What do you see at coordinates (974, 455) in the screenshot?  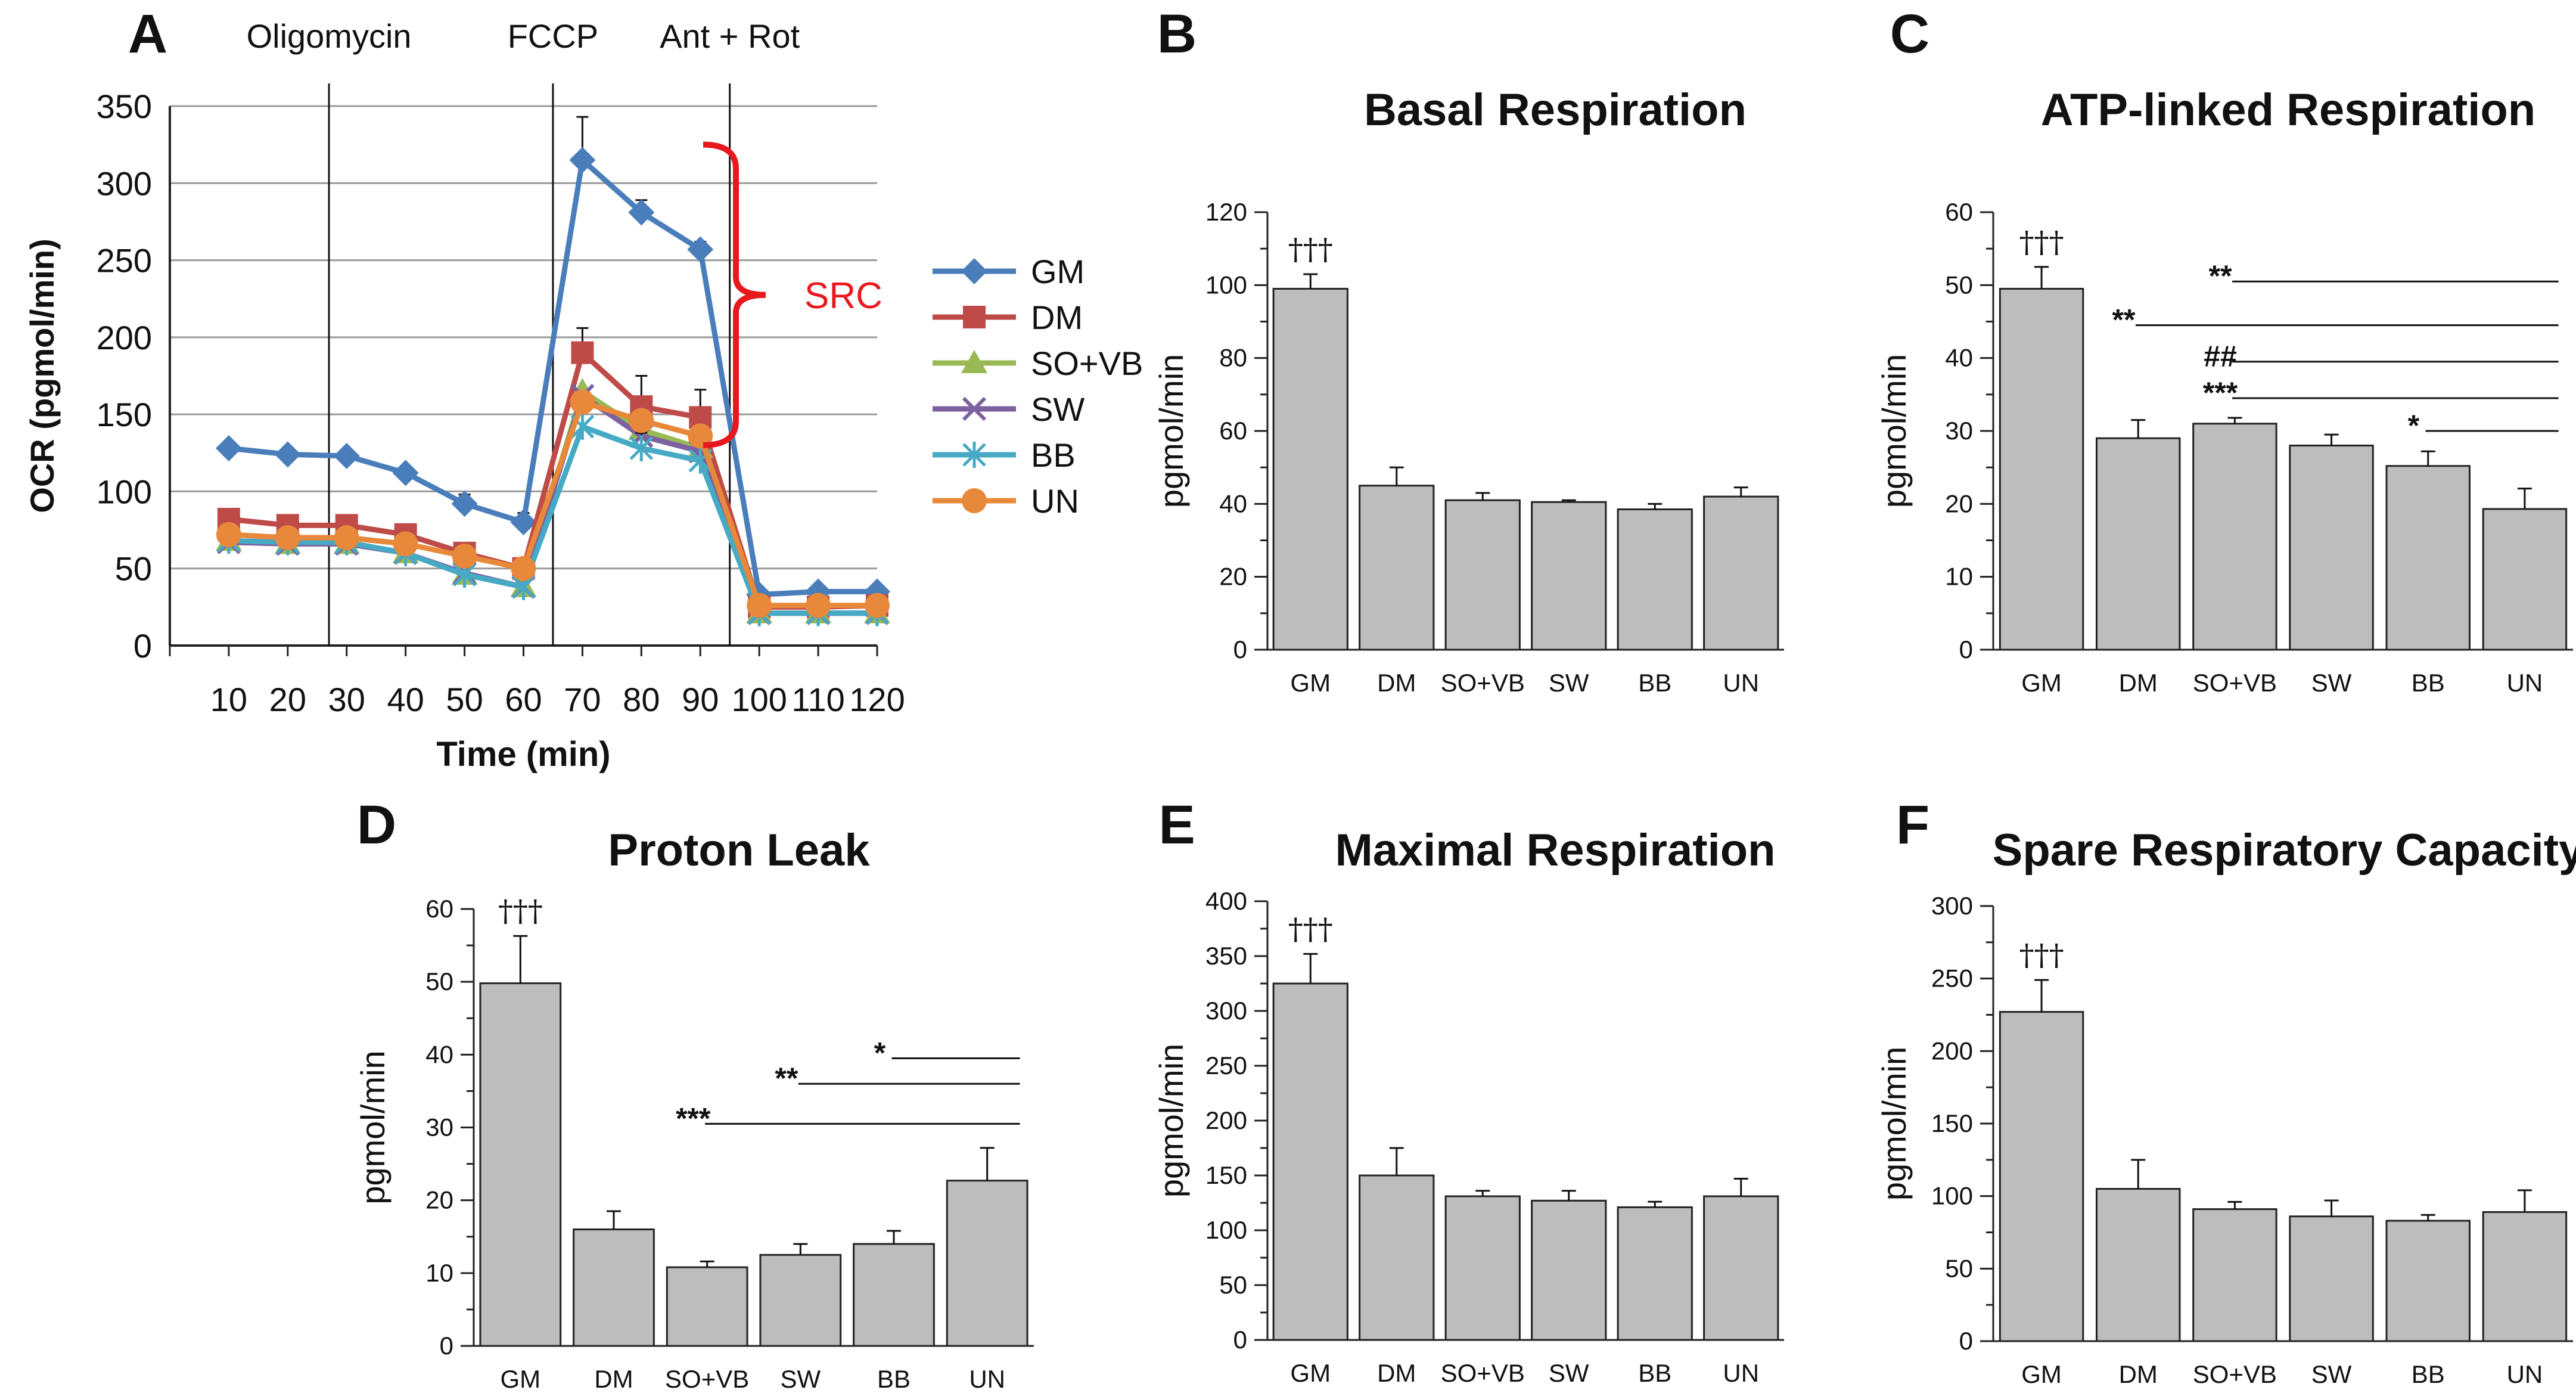 I see `marker-asterisk` at bounding box center [974, 455].